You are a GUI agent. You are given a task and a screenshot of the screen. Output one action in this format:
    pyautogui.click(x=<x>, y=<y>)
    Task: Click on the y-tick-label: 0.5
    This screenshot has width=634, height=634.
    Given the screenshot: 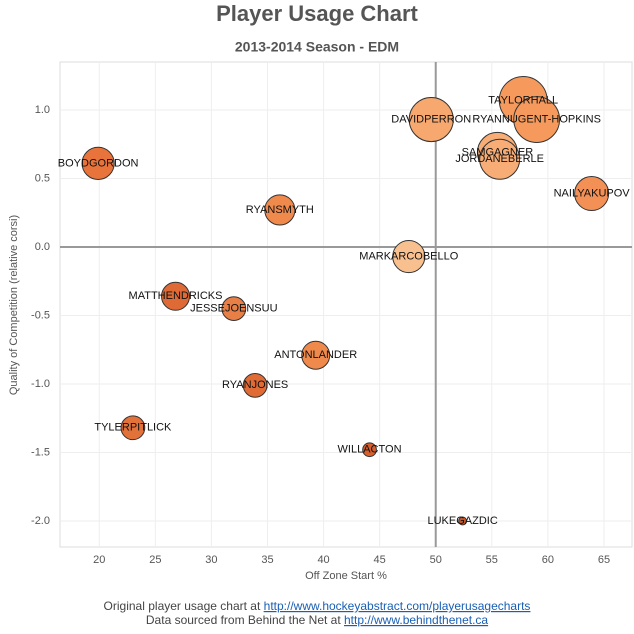 What is the action you would take?
    pyautogui.click(x=42, y=178)
    